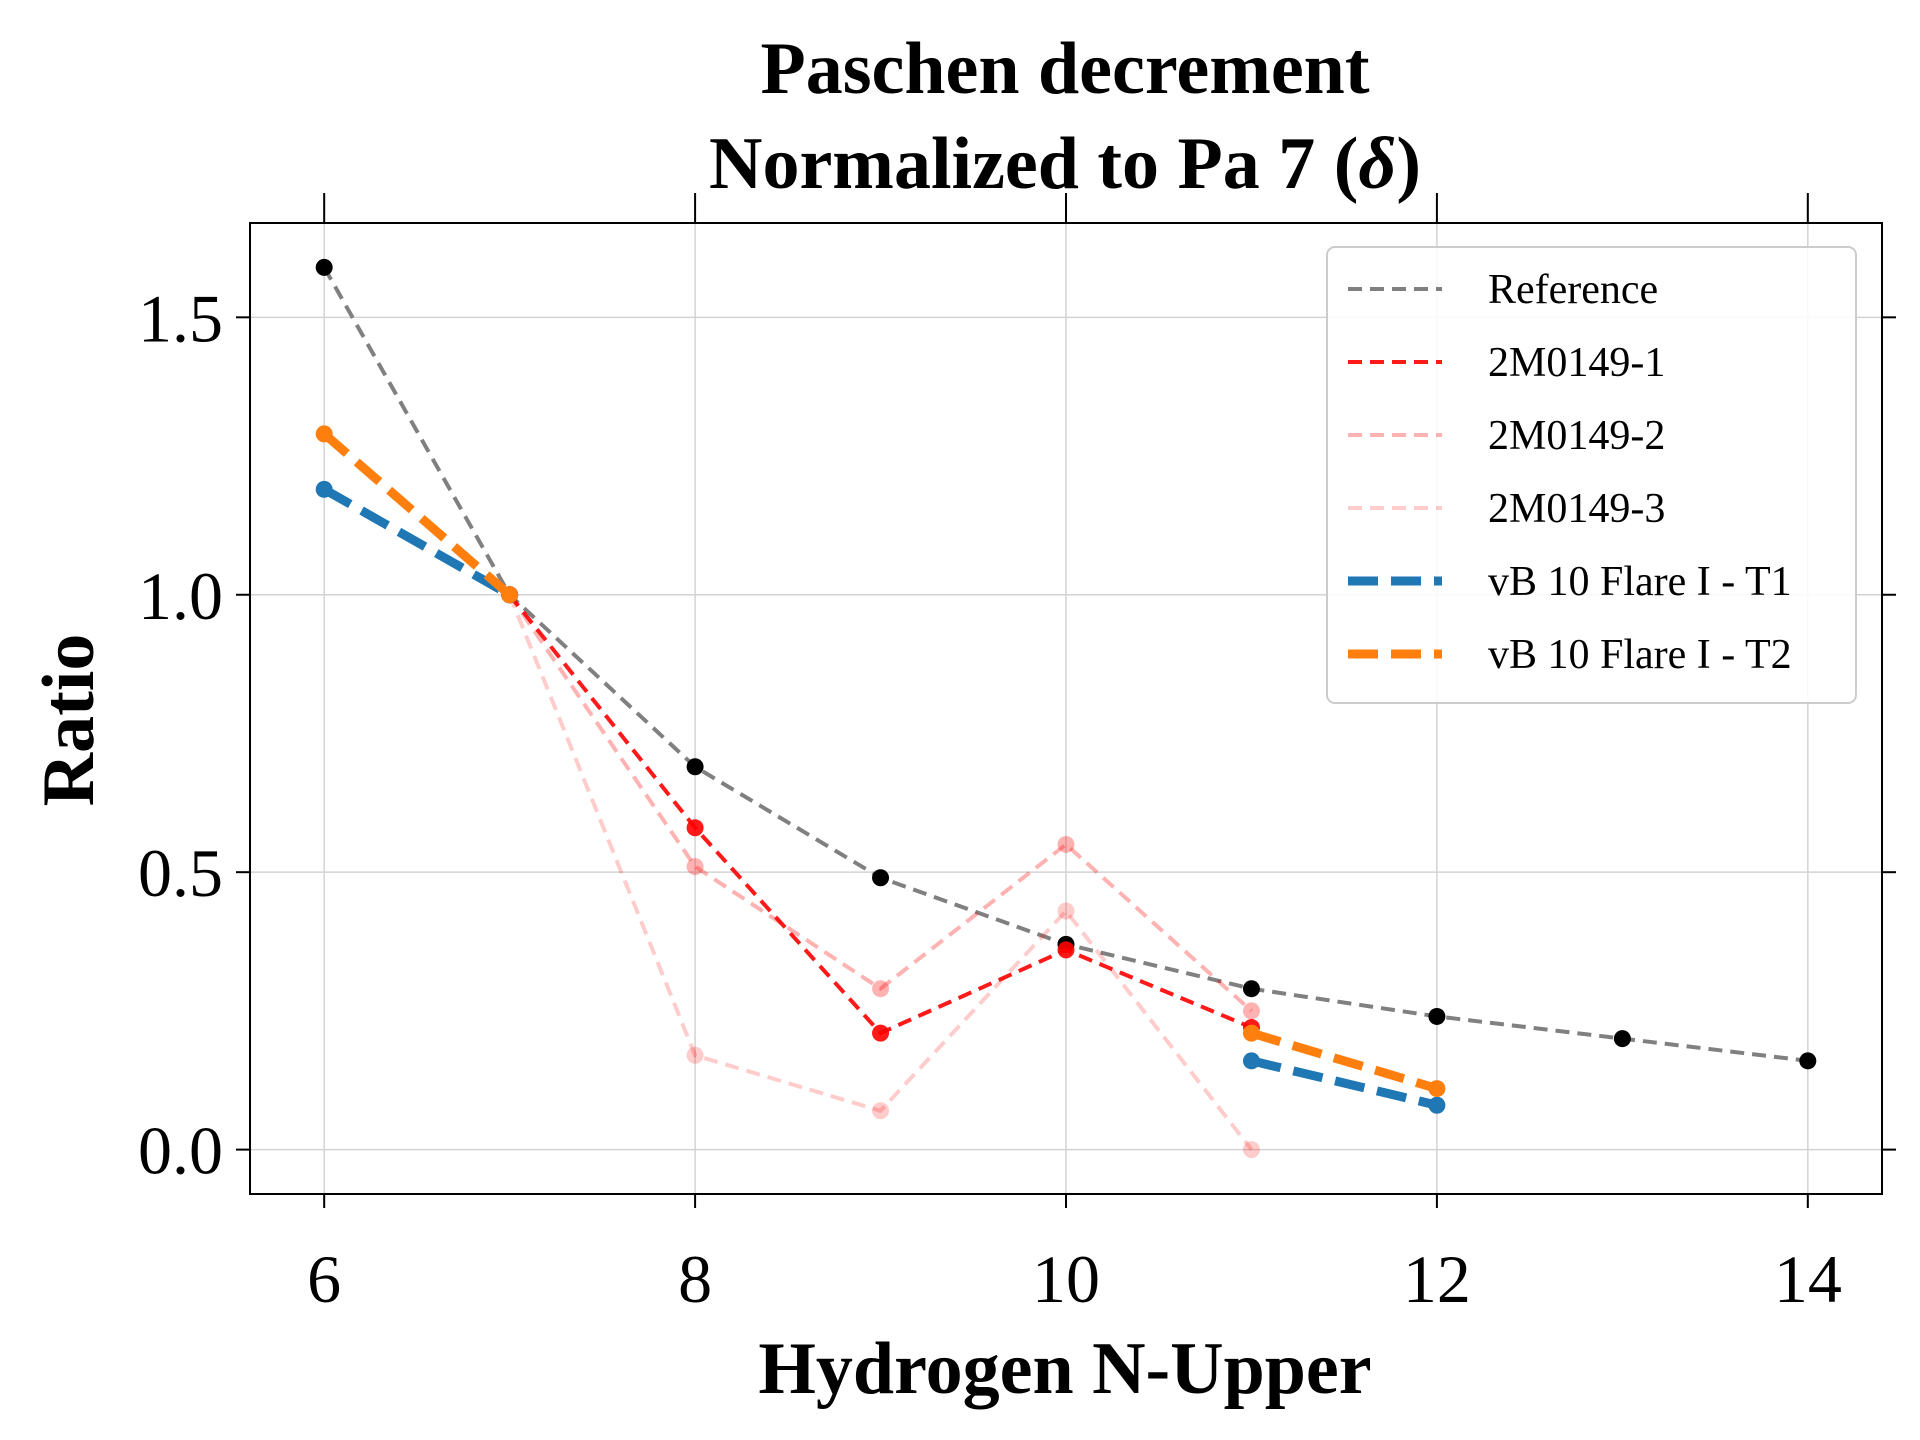 This screenshot has height=1440, width=1920. What do you see at coordinates (1573, 290) in the screenshot?
I see `legend-label-reference: Reference` at bounding box center [1573, 290].